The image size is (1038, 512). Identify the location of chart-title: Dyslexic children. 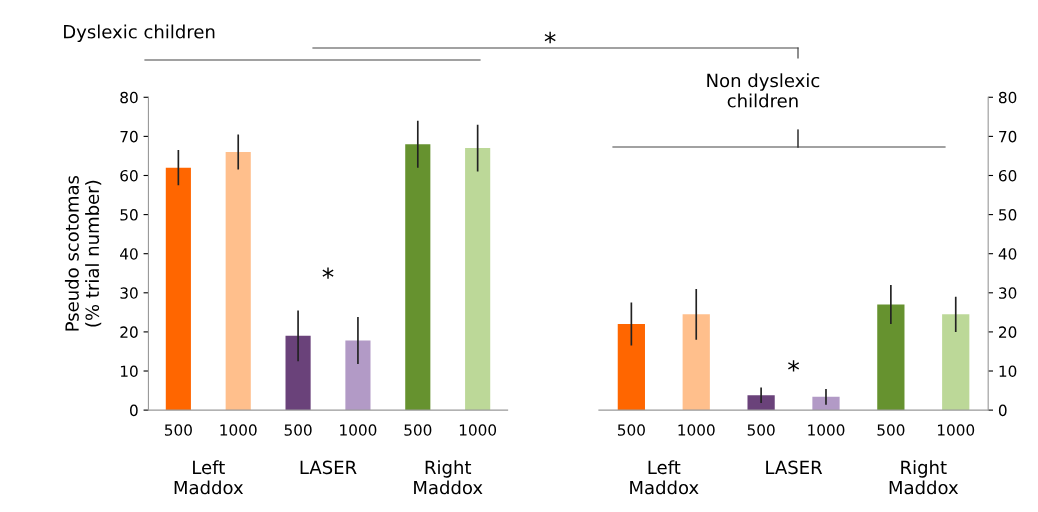
(139, 33).